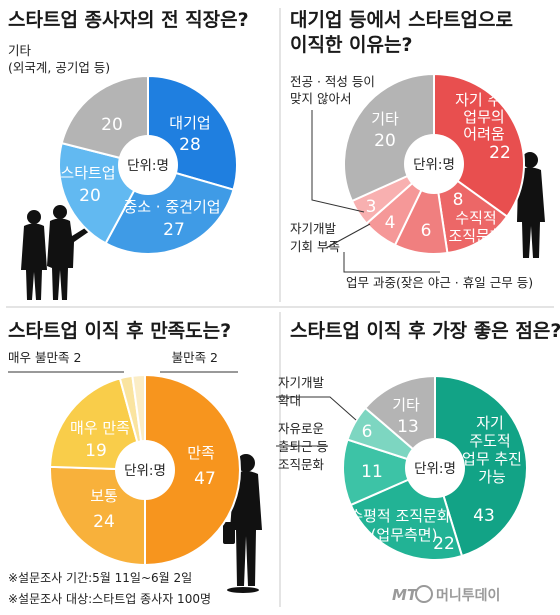 This screenshot has width=560, height=615. I want to click on slice-value-수직적-조직문화: 8, so click(458, 200).